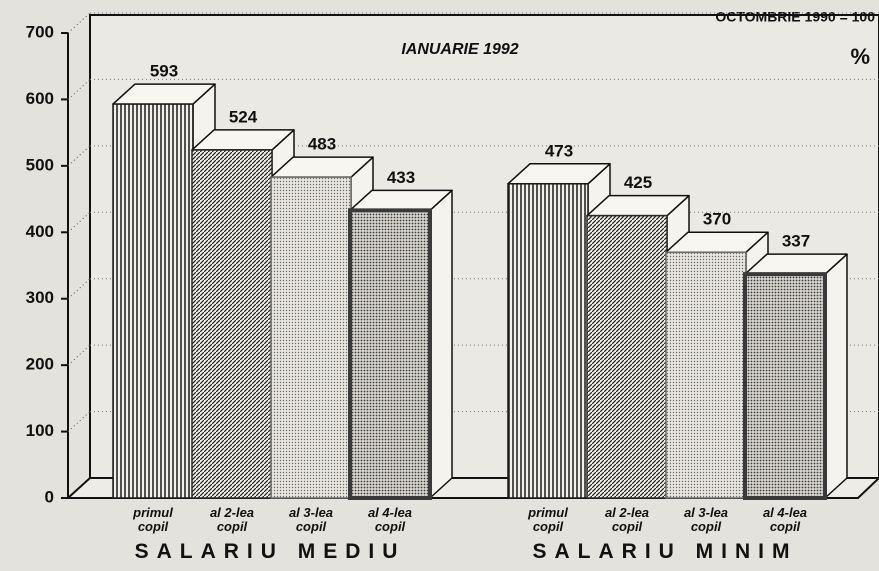 This screenshot has width=879, height=571. Describe the element at coordinates (665, 551) in the screenshot. I see `group-label: SALARIU MINIM` at that location.